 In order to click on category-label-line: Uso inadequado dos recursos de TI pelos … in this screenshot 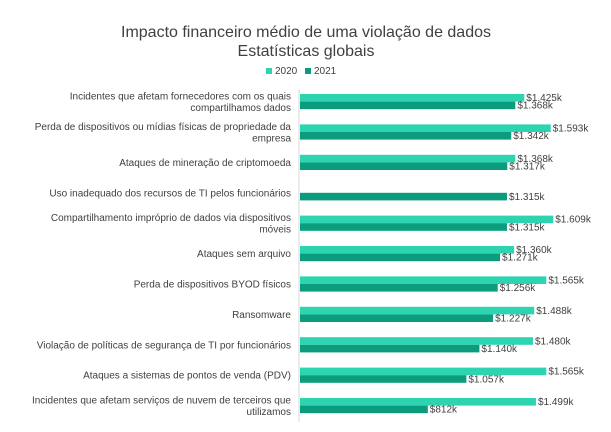, I will do `click(170, 193)`.